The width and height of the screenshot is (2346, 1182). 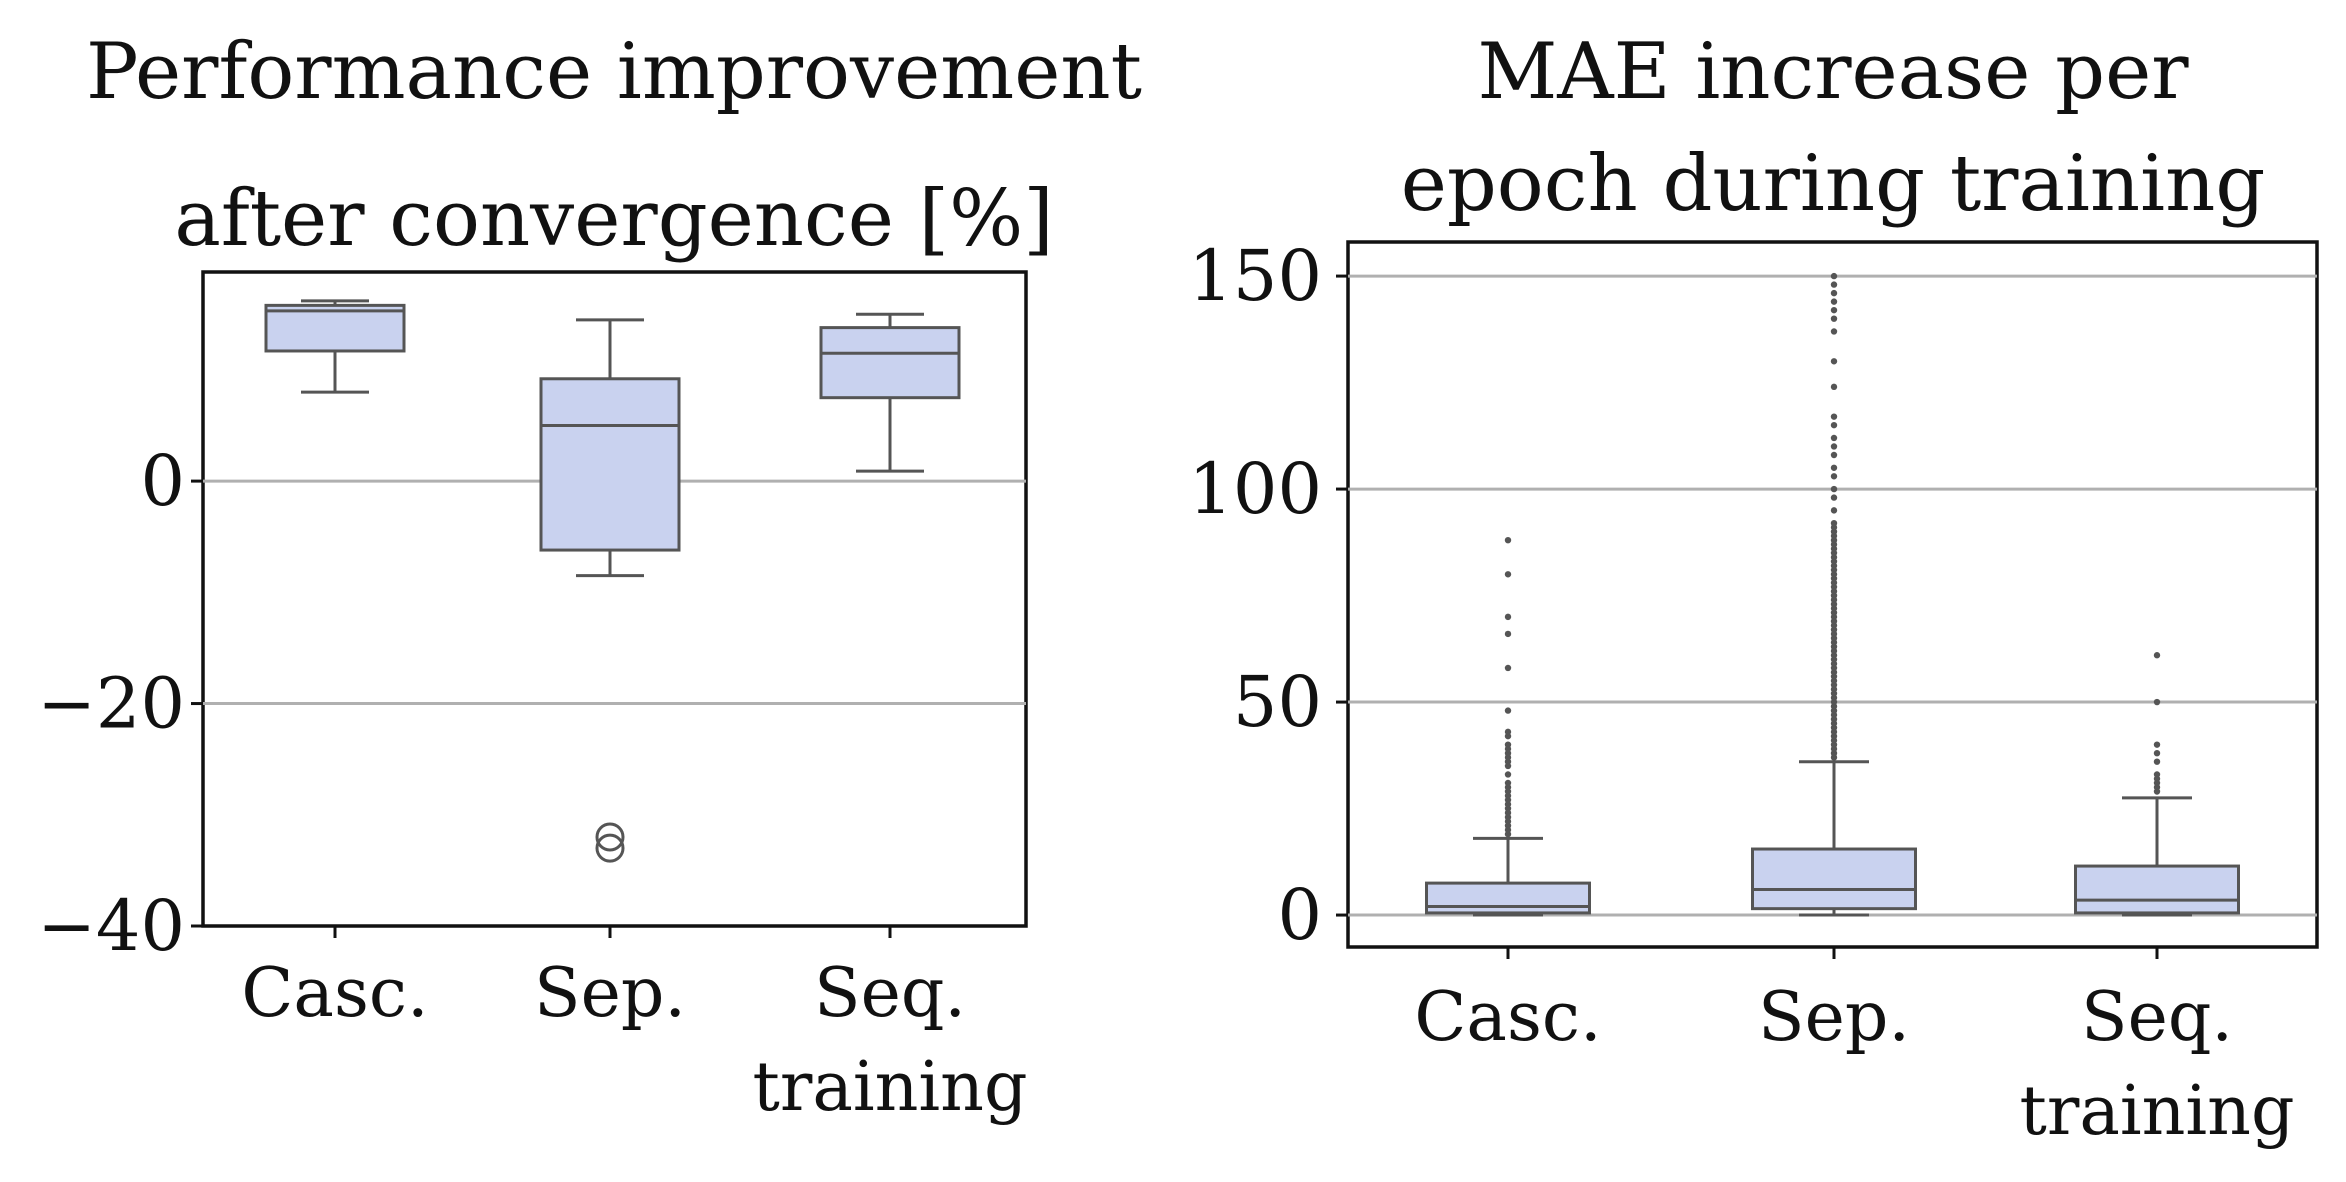 What do you see at coordinates (610, 464) in the screenshot?
I see `left-sep-box` at bounding box center [610, 464].